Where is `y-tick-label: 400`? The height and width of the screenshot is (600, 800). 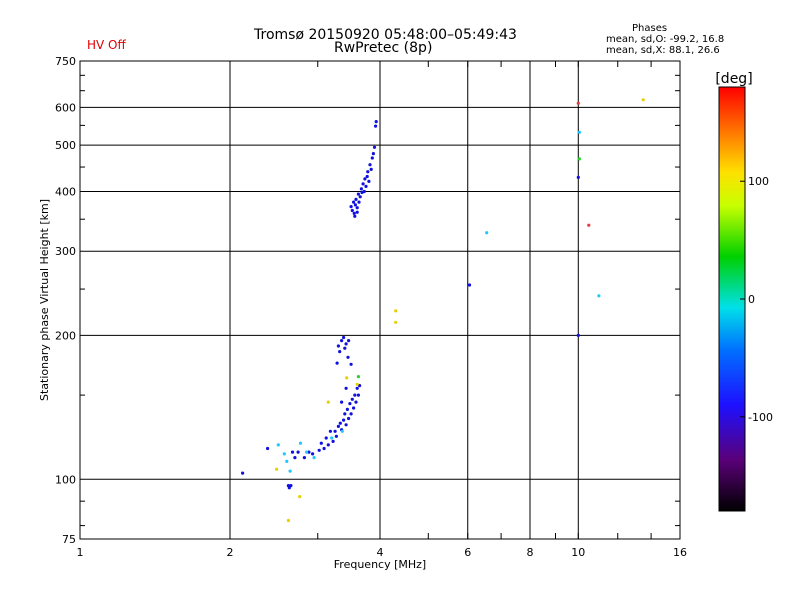
y-tick-label: 400 is located at coordinates (65, 191).